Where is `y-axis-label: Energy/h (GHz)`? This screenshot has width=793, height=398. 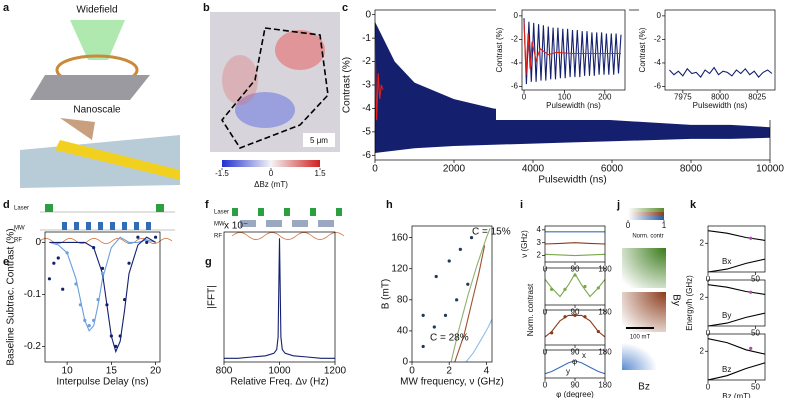
y-axis-label: Energy/h (GHz) is located at coordinates (689, 303).